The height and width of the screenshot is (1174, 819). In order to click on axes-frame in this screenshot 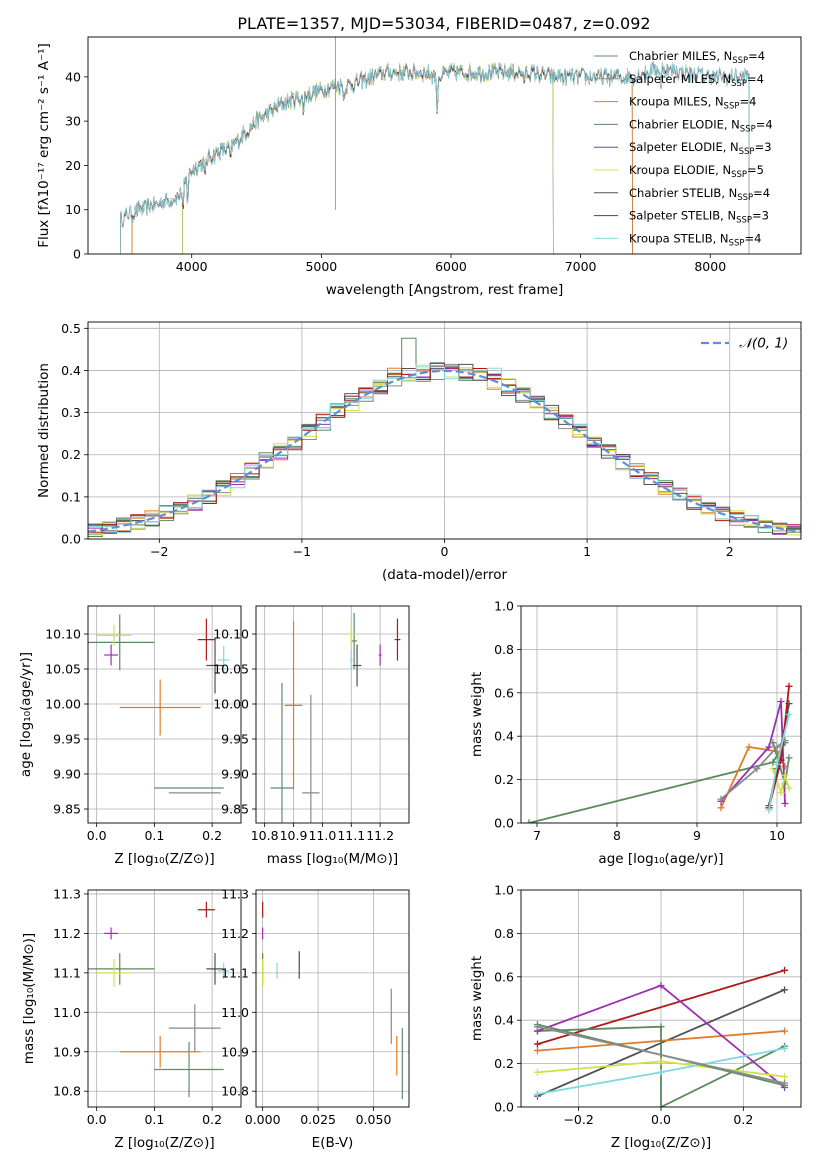, I will do `click(661, 998)`.